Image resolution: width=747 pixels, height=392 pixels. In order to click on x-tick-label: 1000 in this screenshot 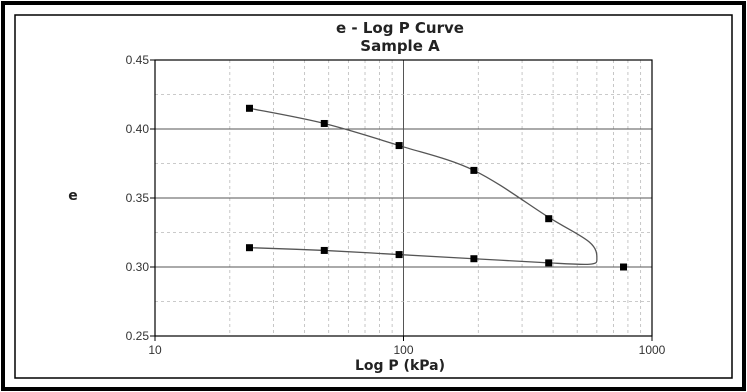, I will do `click(652, 350)`.